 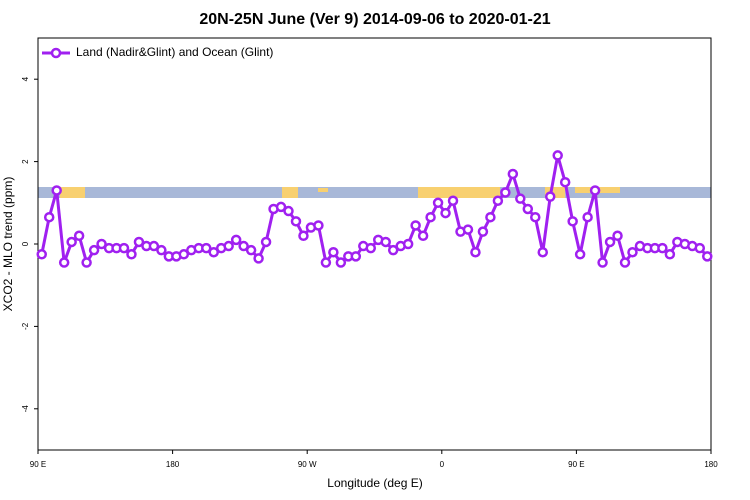 What do you see at coordinates (374, 483) in the screenshot?
I see `x-axis-label: Longitude (deg E)` at bounding box center [374, 483].